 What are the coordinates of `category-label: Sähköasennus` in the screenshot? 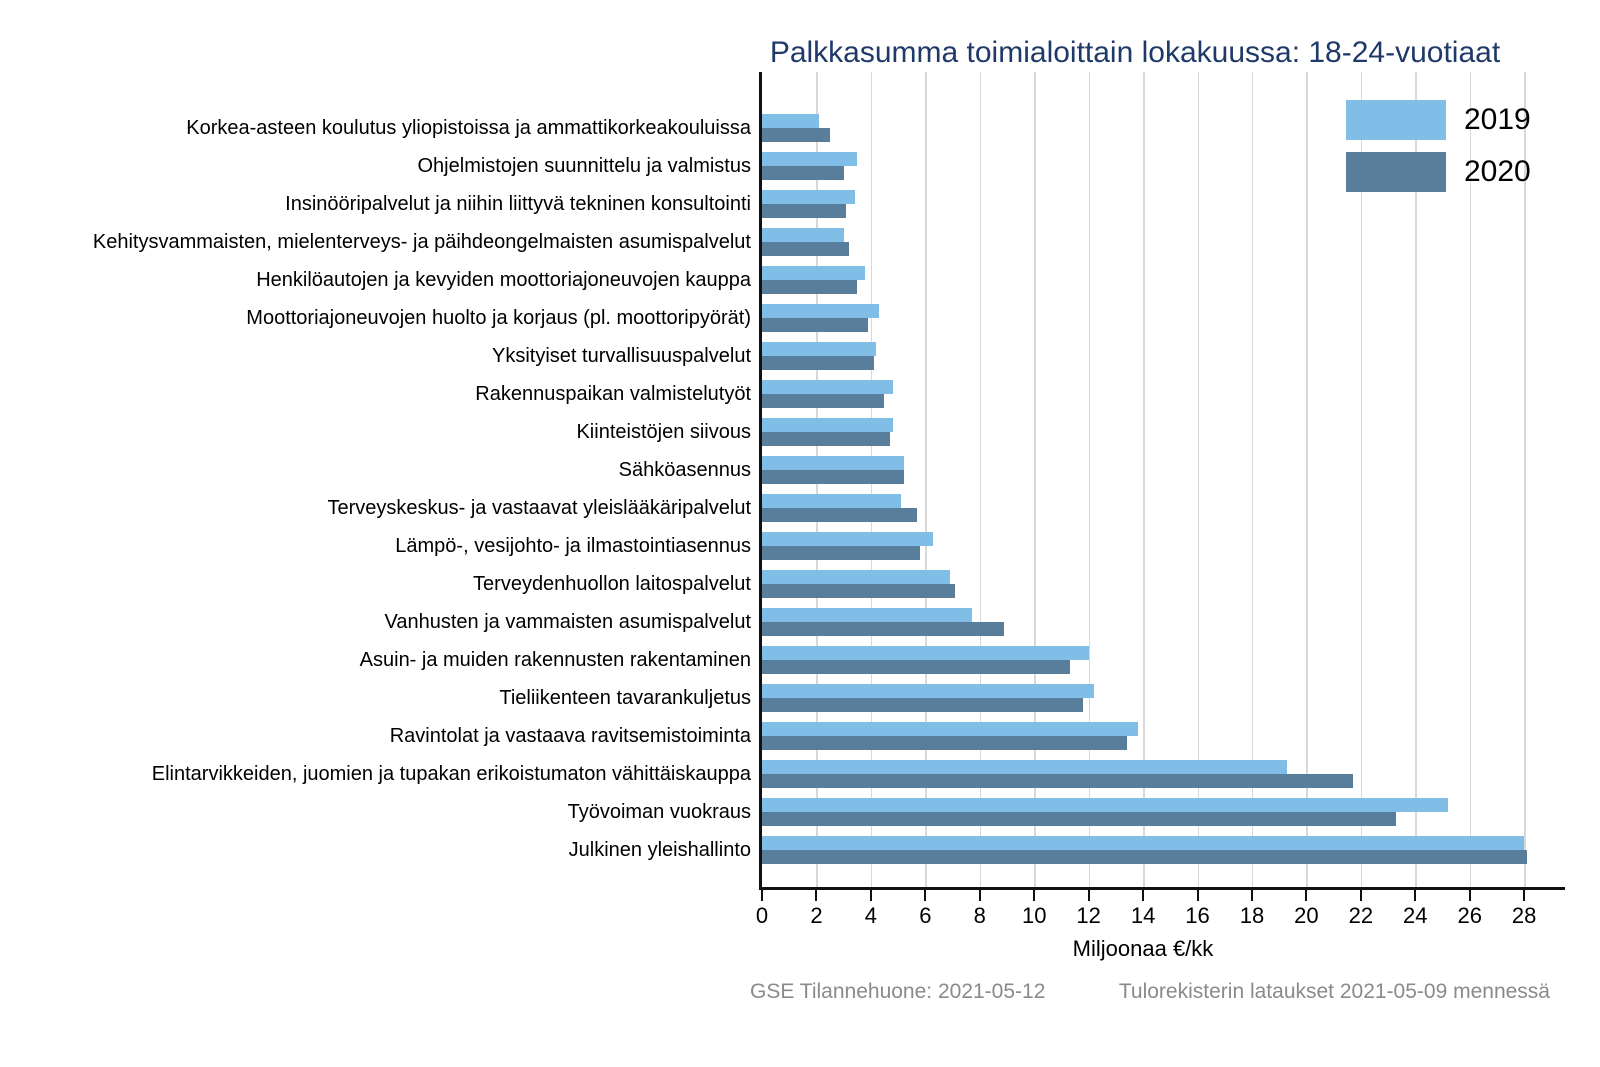 It's located at (684, 469).